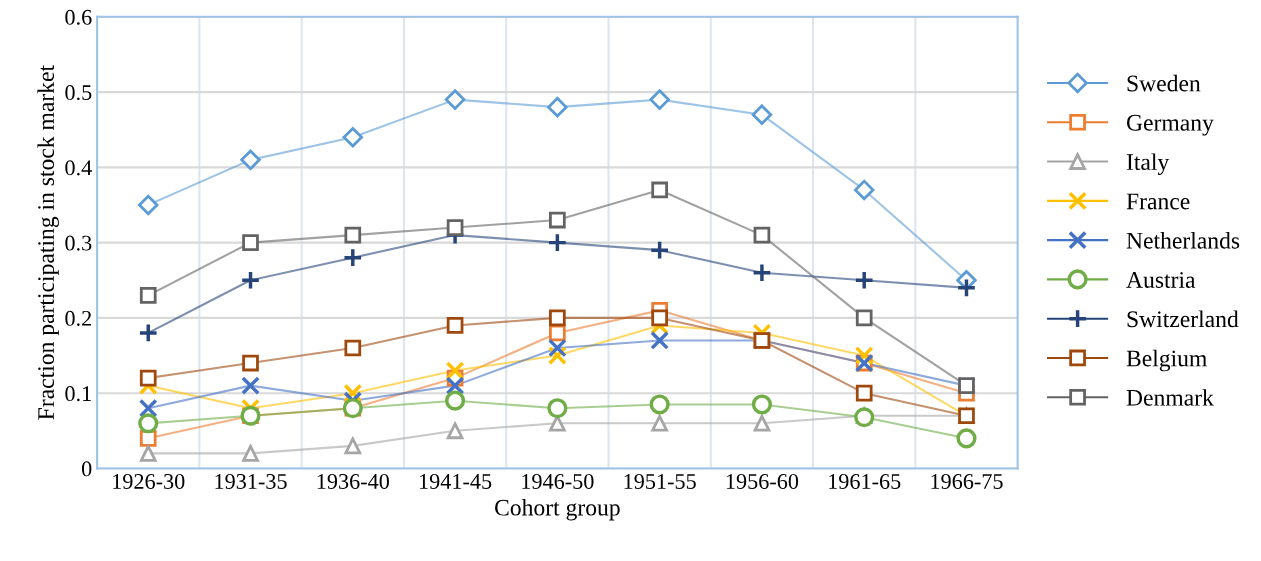 Image resolution: width=1261 pixels, height=561 pixels. Describe the element at coordinates (78, 318) in the screenshot. I see `y-tick-label: 0.2` at that location.